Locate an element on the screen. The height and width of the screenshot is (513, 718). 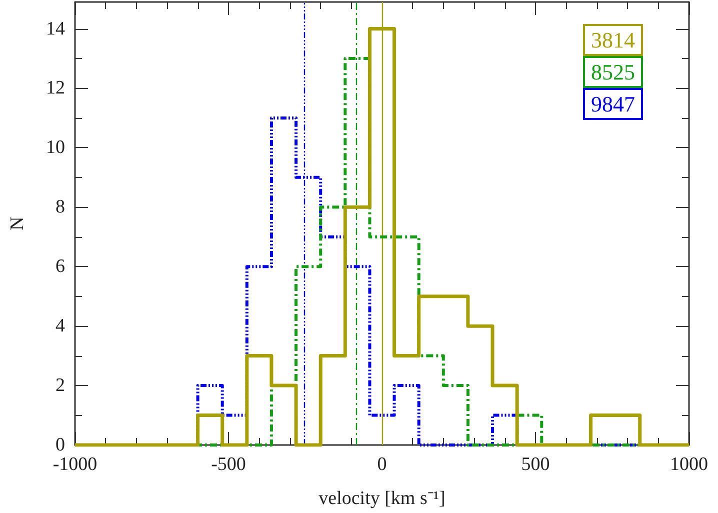
y-tick-label: 14 is located at coordinates (56, 29).